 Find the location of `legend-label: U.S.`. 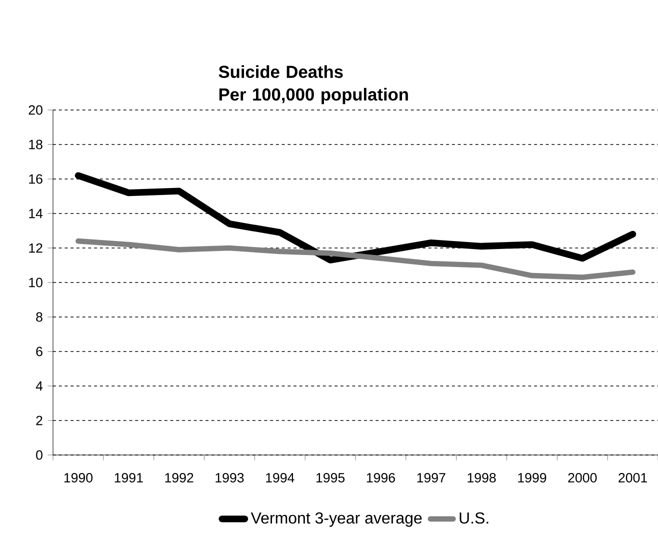

legend-label: U.S. is located at coordinates (474, 518).